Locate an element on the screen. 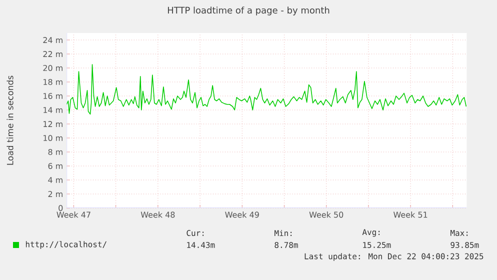  text: Cur: is located at coordinates (195, 233).